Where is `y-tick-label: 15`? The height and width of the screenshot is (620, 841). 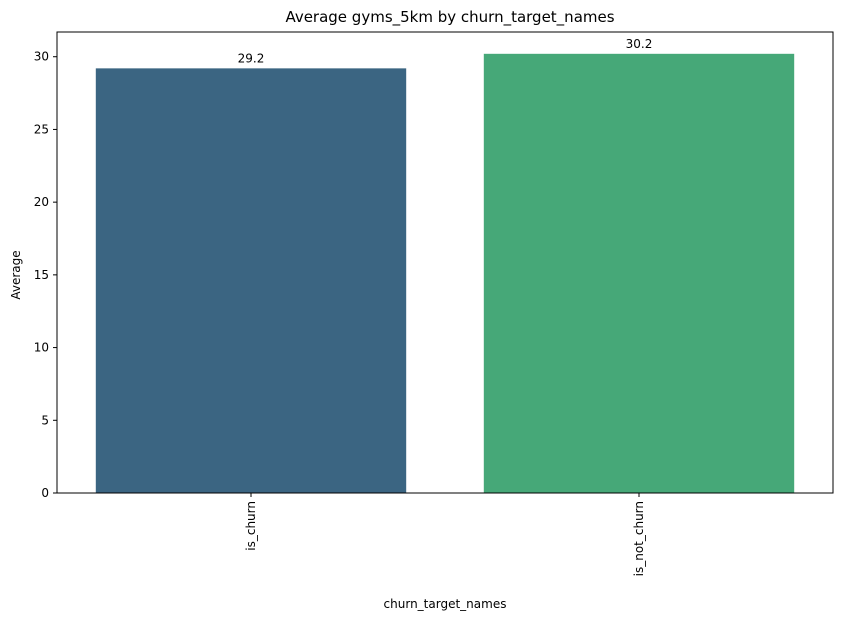
y-tick-label: 15 is located at coordinates (41, 275).